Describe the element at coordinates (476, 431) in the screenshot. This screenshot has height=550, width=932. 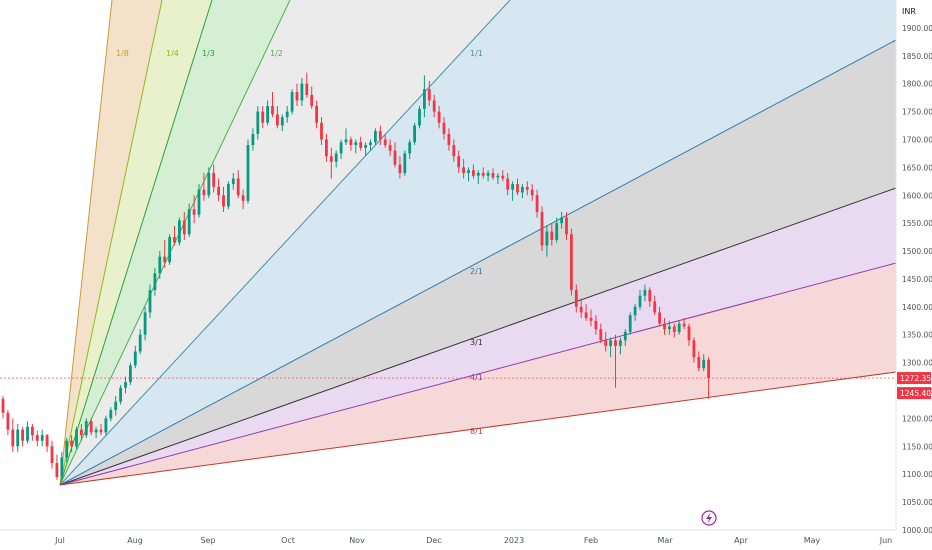
I see `fan-label-8: 8/1` at that location.